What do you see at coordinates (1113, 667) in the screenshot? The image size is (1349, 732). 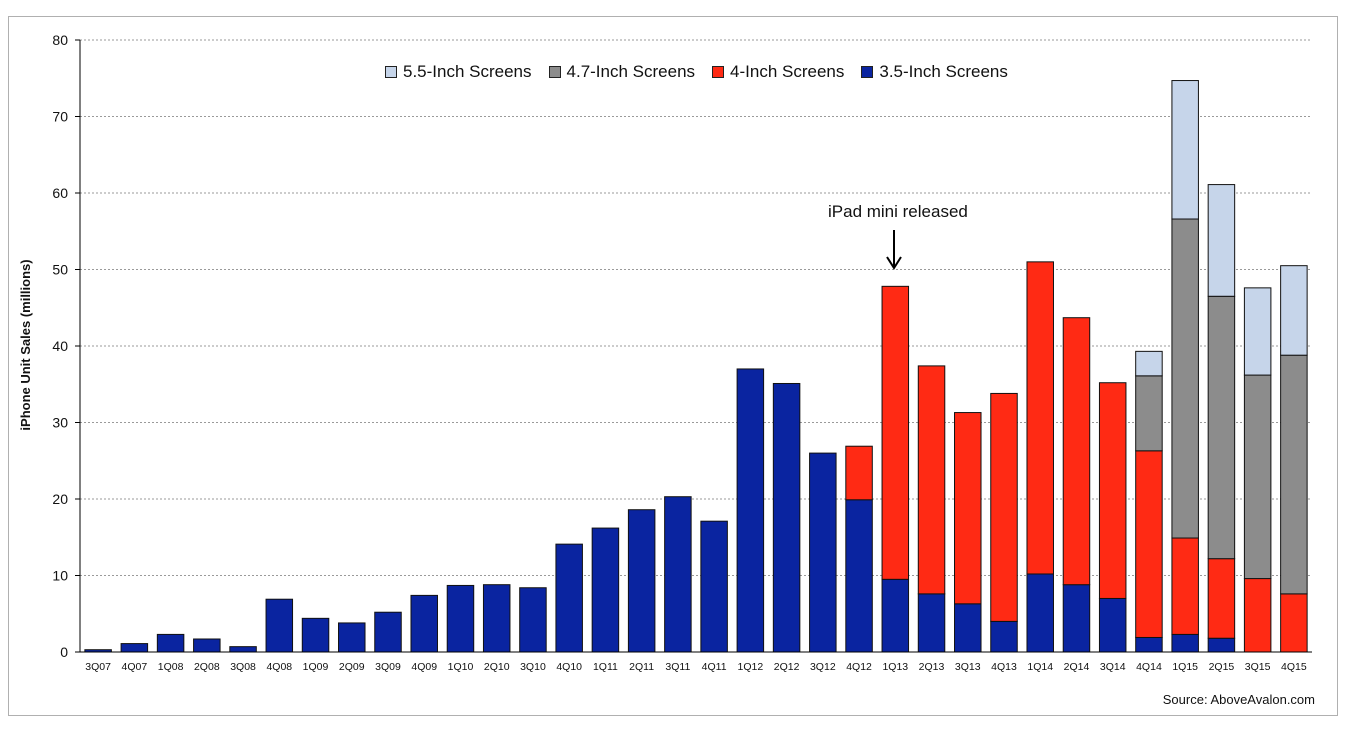 I see `x-tick-label: 3Q14` at bounding box center [1113, 667].